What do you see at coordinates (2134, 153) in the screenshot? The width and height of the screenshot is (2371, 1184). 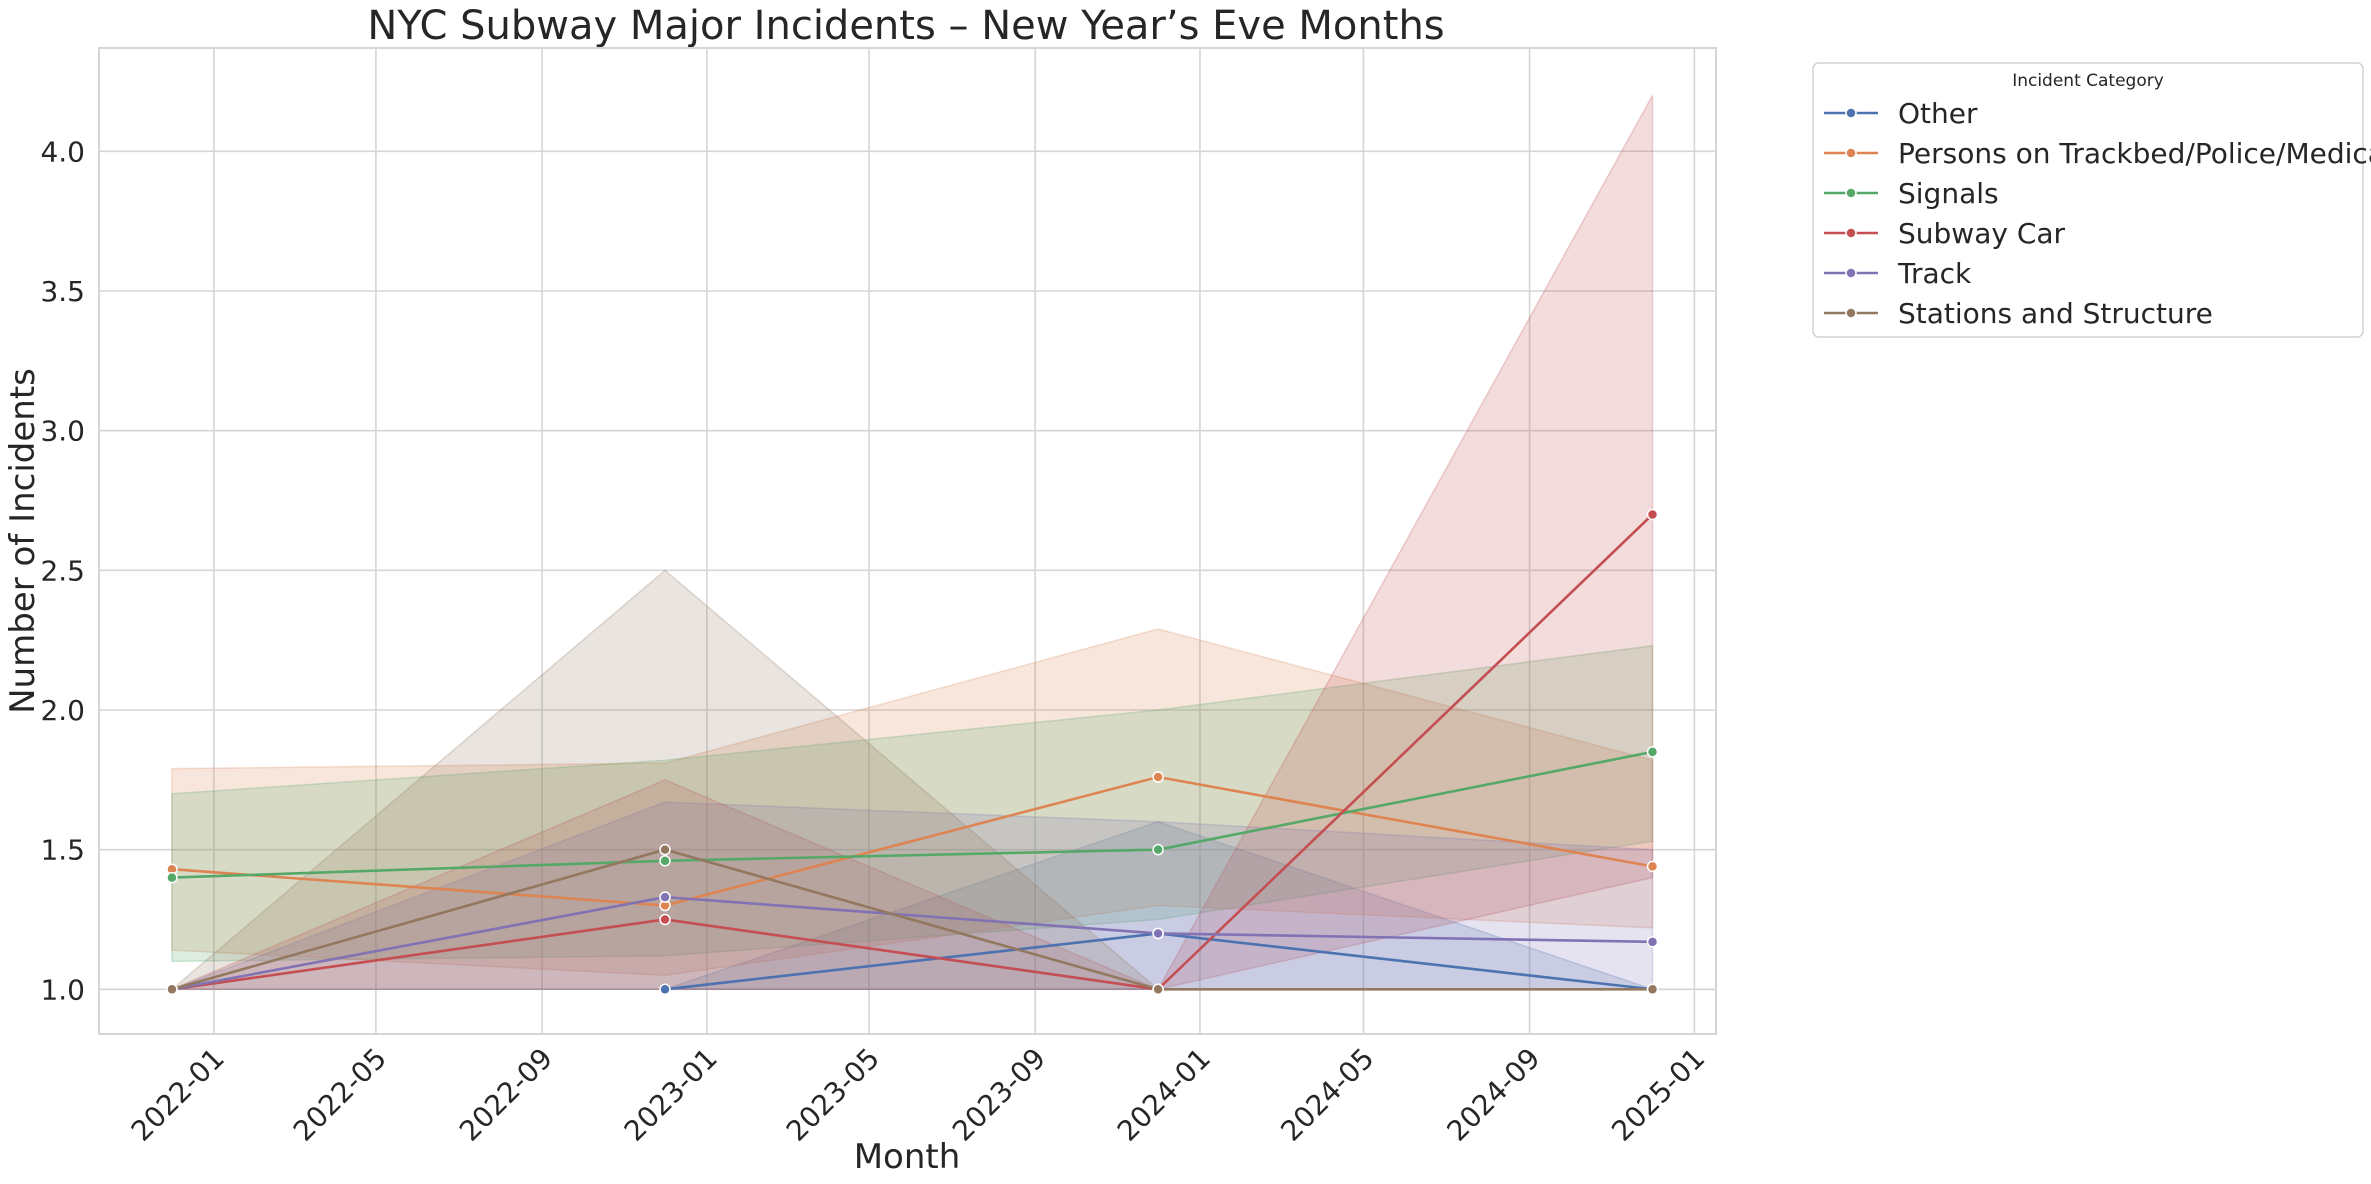 I see `legend-label: Persons on Trackbed/Police/Medical` at bounding box center [2134, 153].